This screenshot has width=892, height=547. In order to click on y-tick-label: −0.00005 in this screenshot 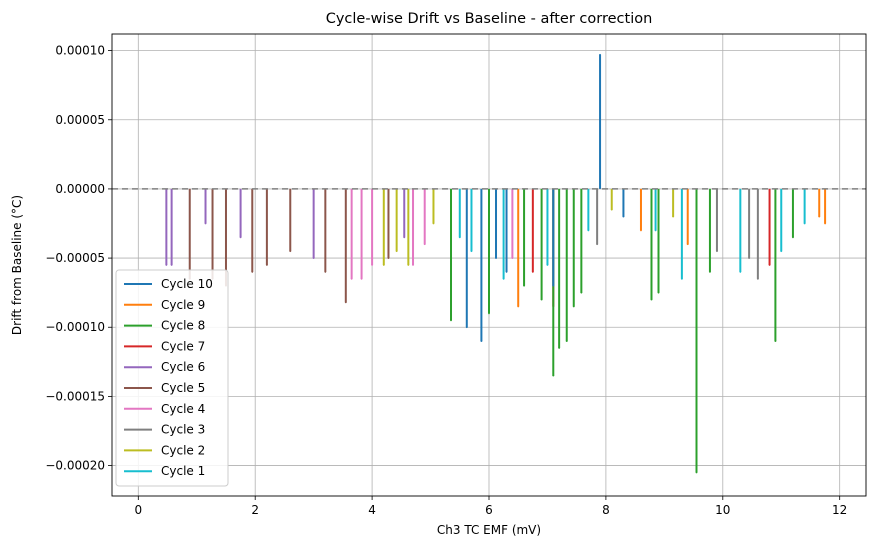, I will do `click(75, 258)`.